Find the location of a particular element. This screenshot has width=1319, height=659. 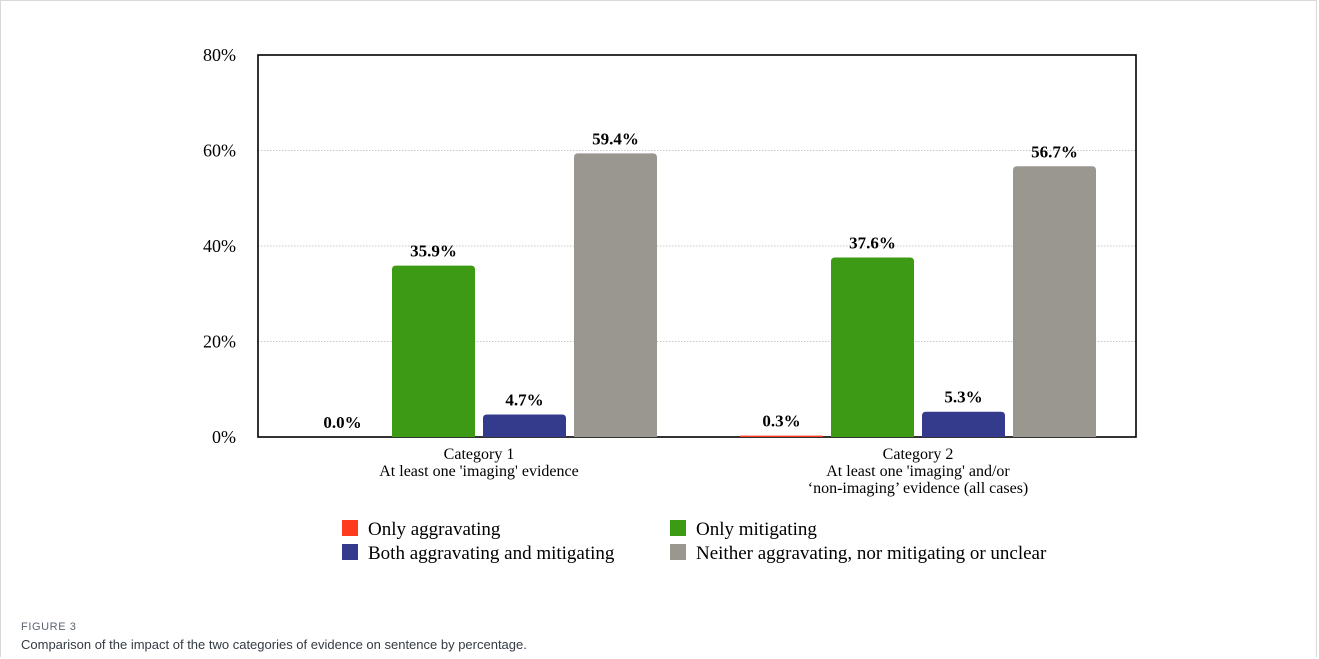

data-label: 5.3% is located at coordinates (963, 397).